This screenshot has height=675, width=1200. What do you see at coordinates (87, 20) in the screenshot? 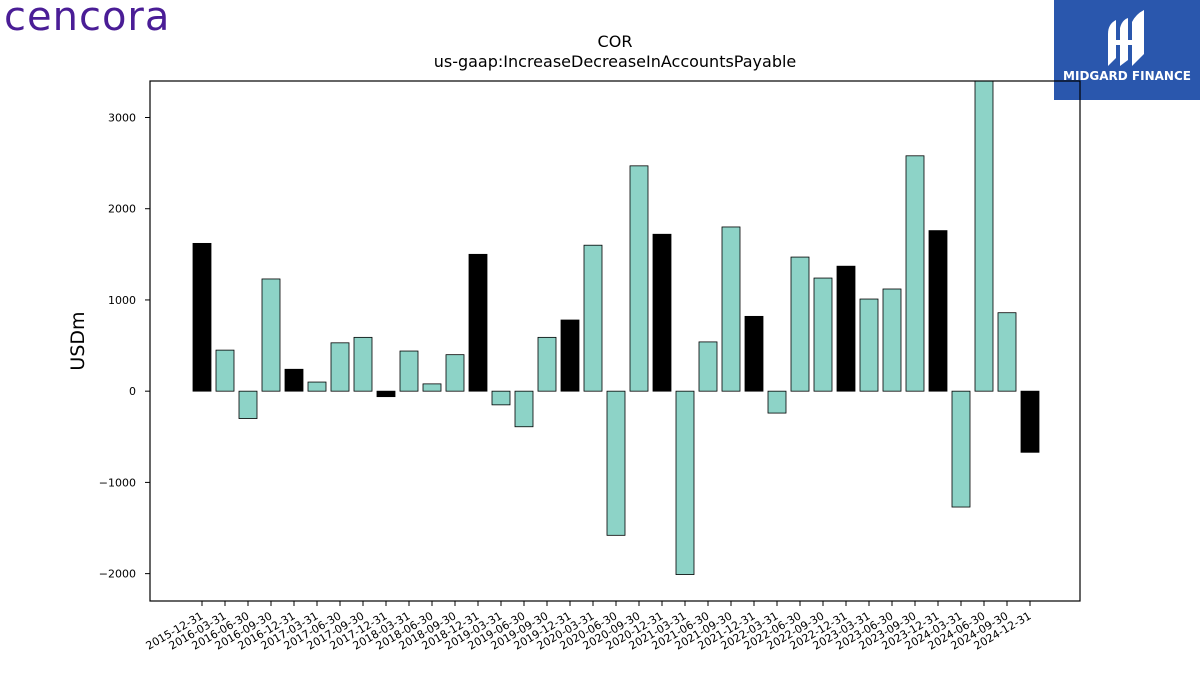
I see `cencora-logo: cencora` at bounding box center [87, 20].